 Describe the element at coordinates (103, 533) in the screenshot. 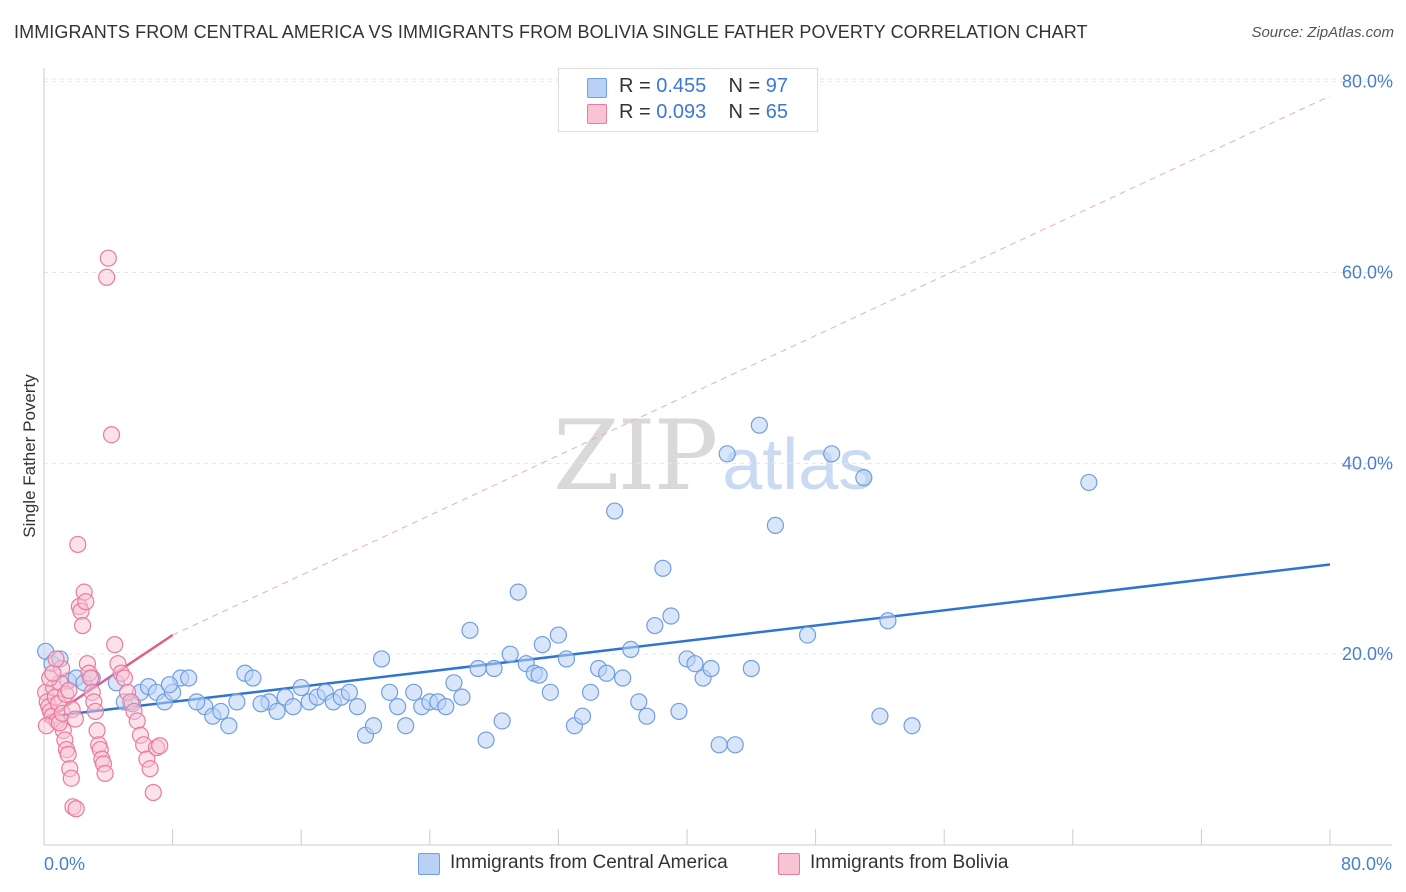

I see `series-bolivia-points` at that location.